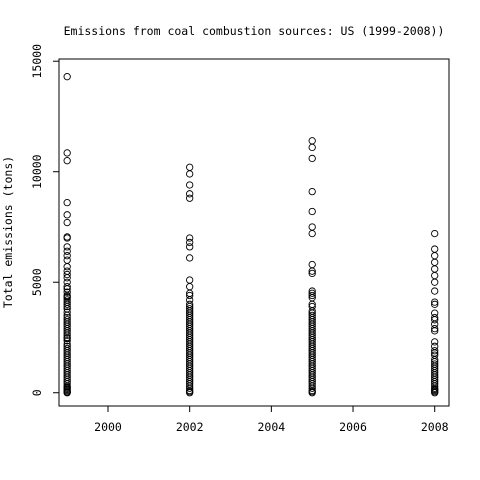 Image resolution: width=480 pixels, height=480 pixels. Describe the element at coordinates (190, 427) in the screenshot. I see `x-tick-label: 2002` at that location.